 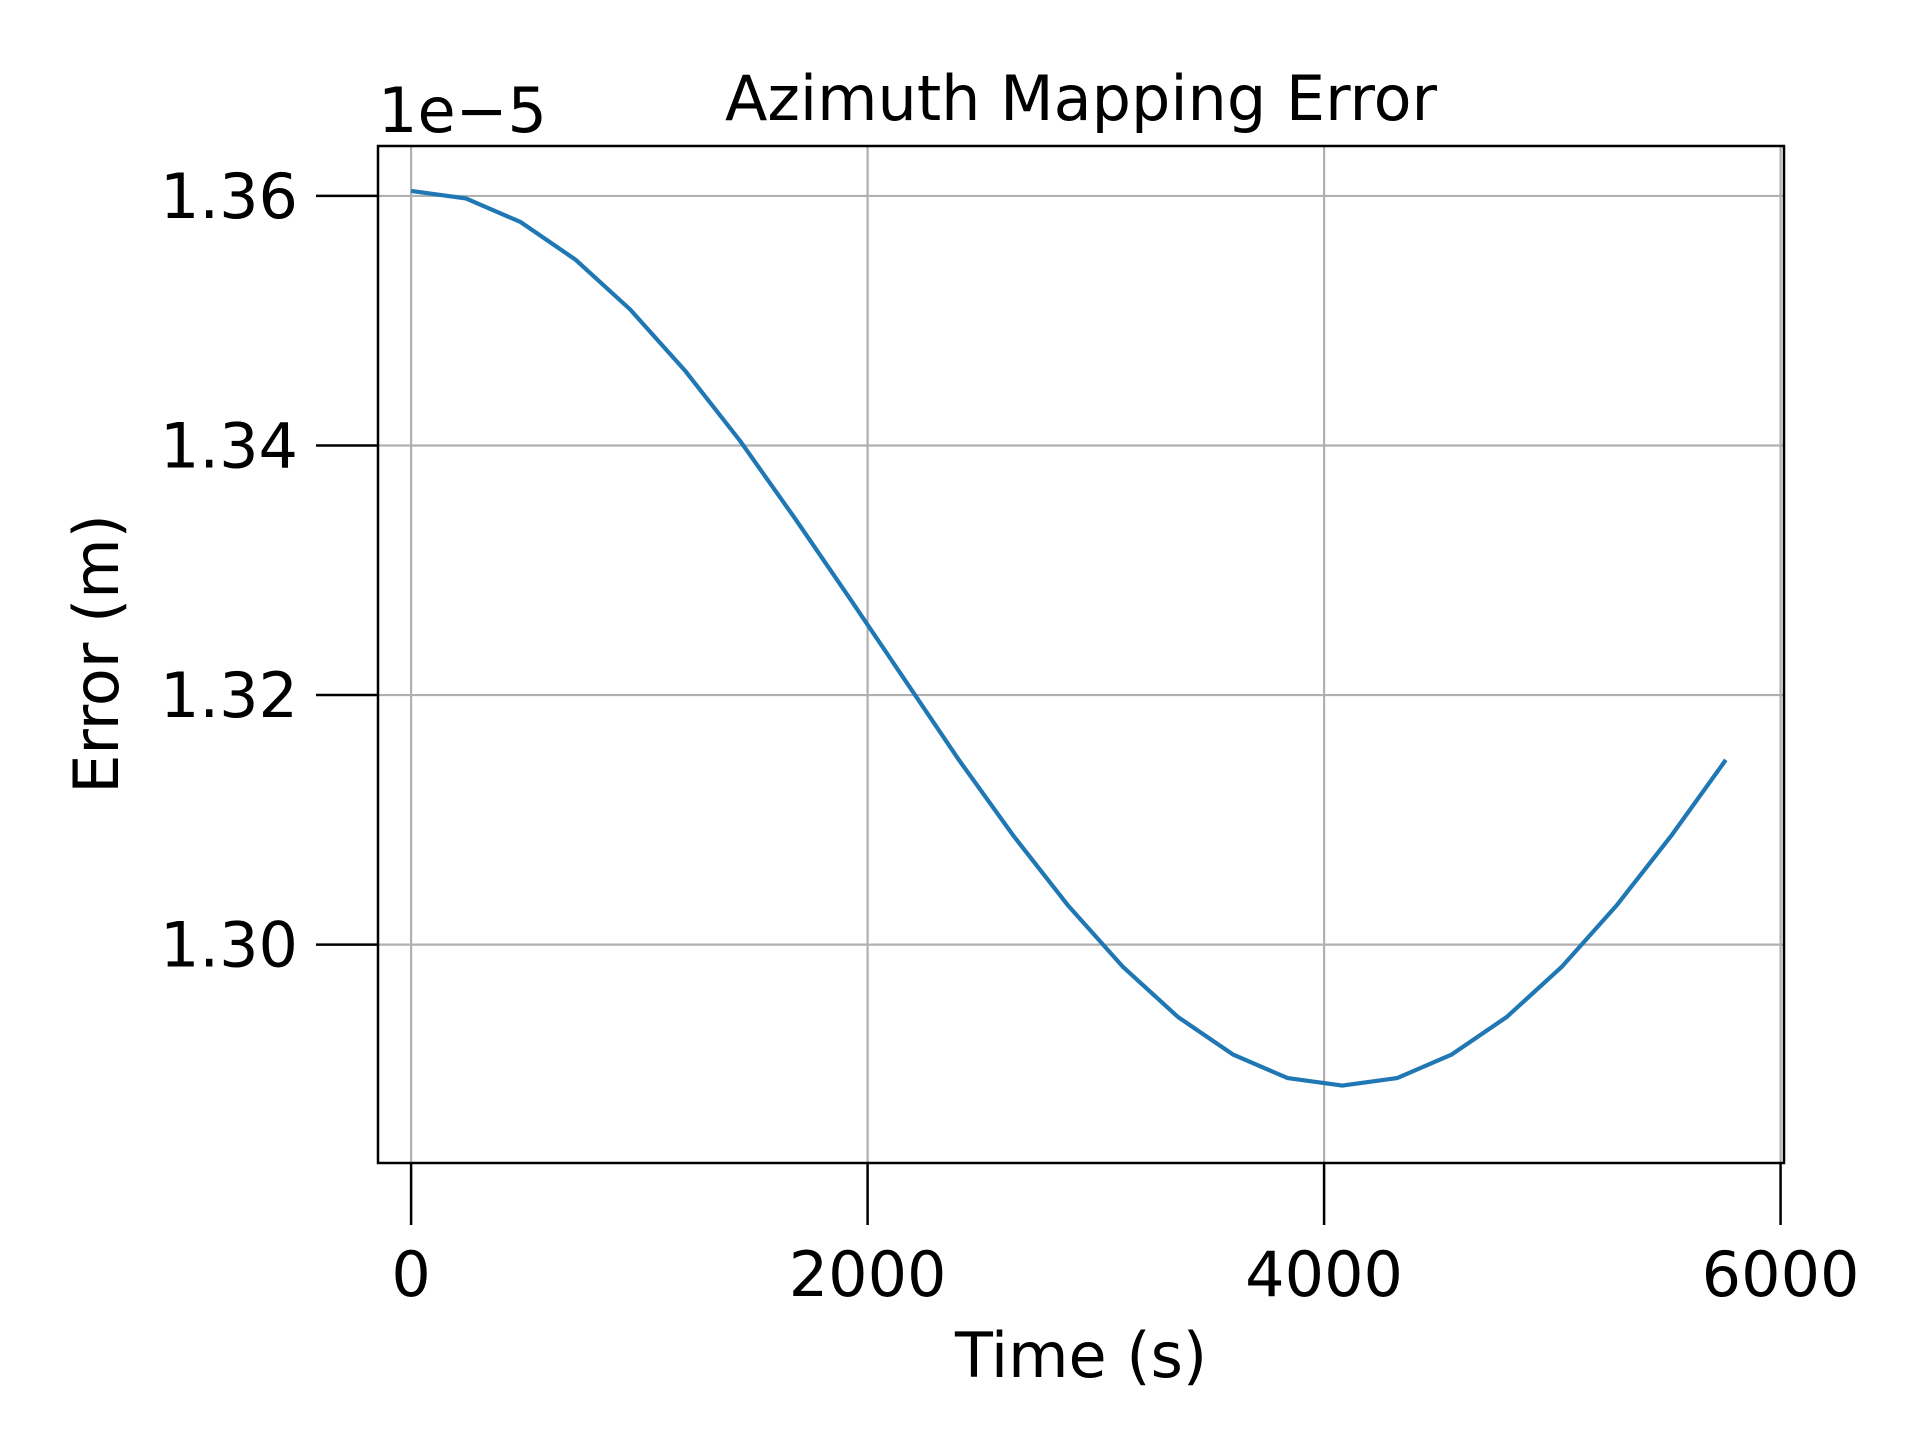 I want to click on x-tick-label: 4000, so click(x=1324, y=1274).